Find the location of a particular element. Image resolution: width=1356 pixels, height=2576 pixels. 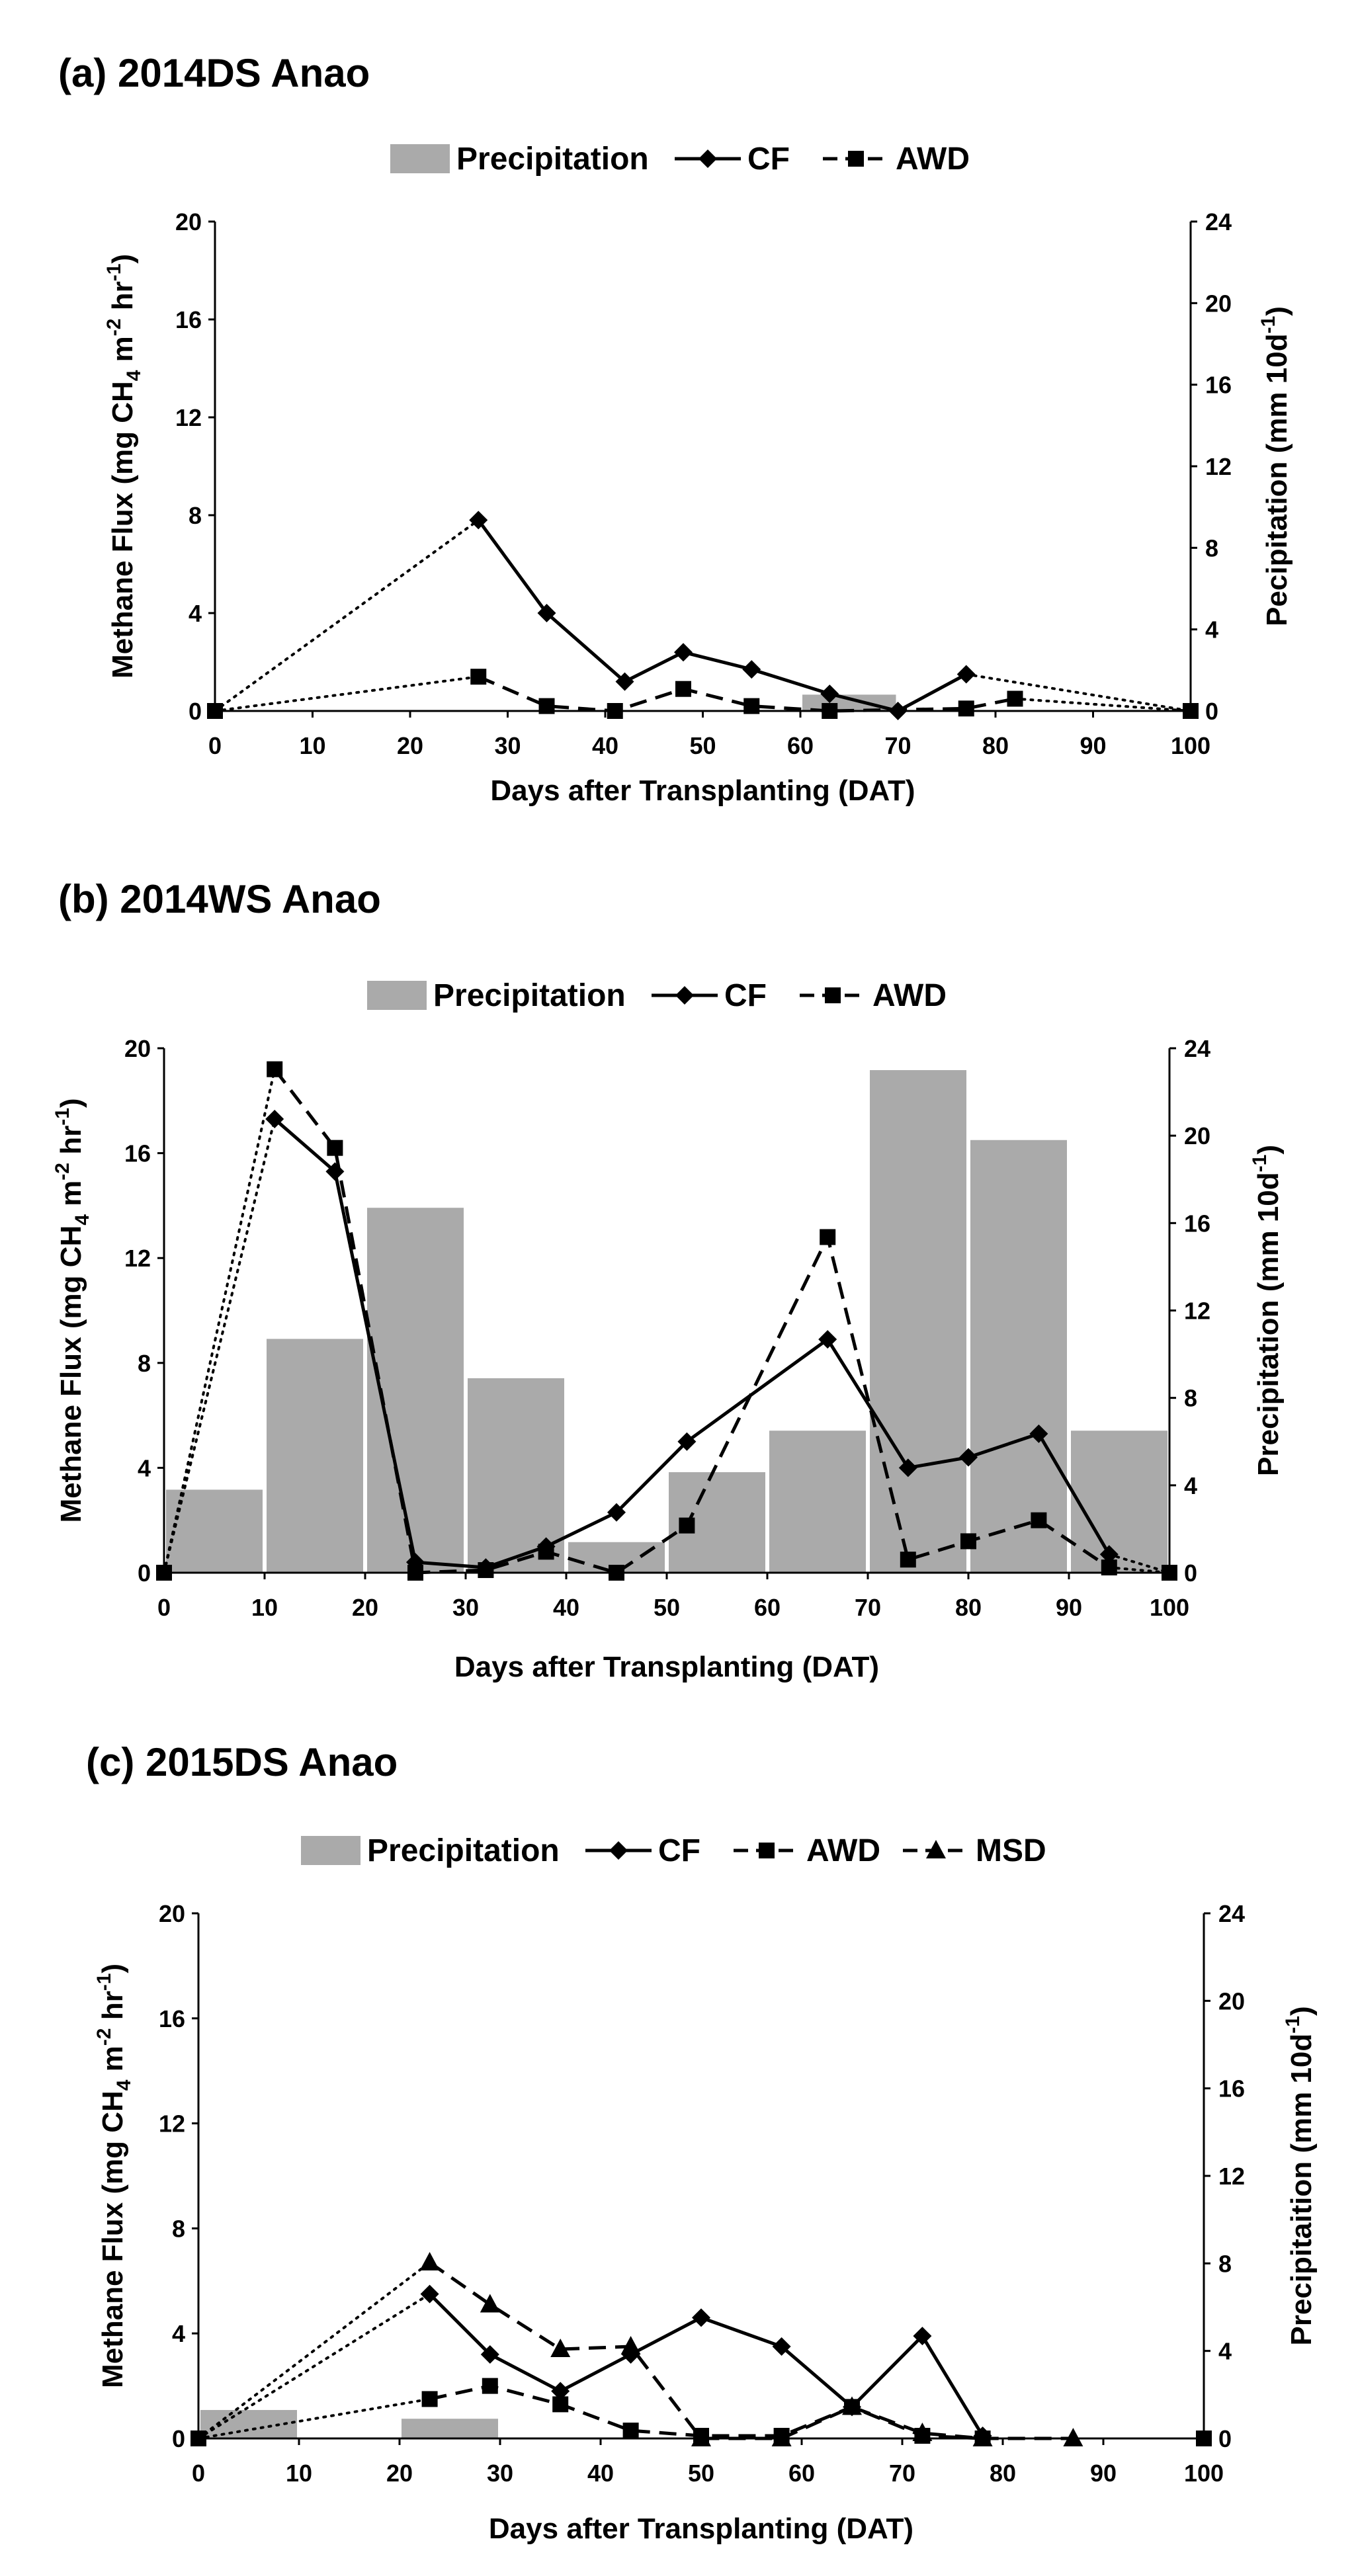

y-axis-label-part: 4 is located at coordinates (124, 2085).